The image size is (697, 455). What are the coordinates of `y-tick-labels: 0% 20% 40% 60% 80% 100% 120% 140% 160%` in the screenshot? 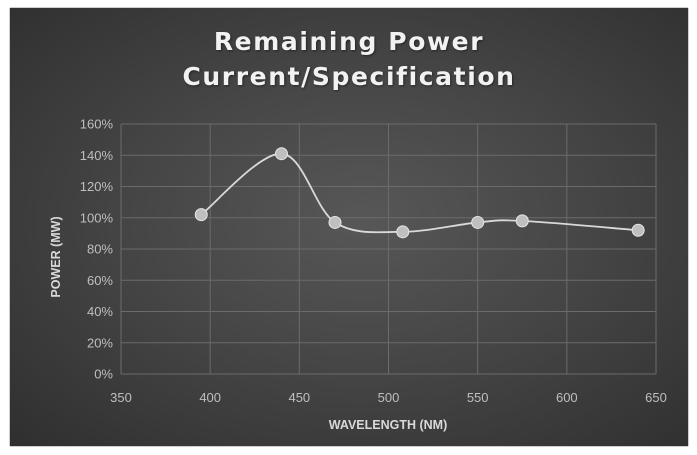 It's located at (97, 249).